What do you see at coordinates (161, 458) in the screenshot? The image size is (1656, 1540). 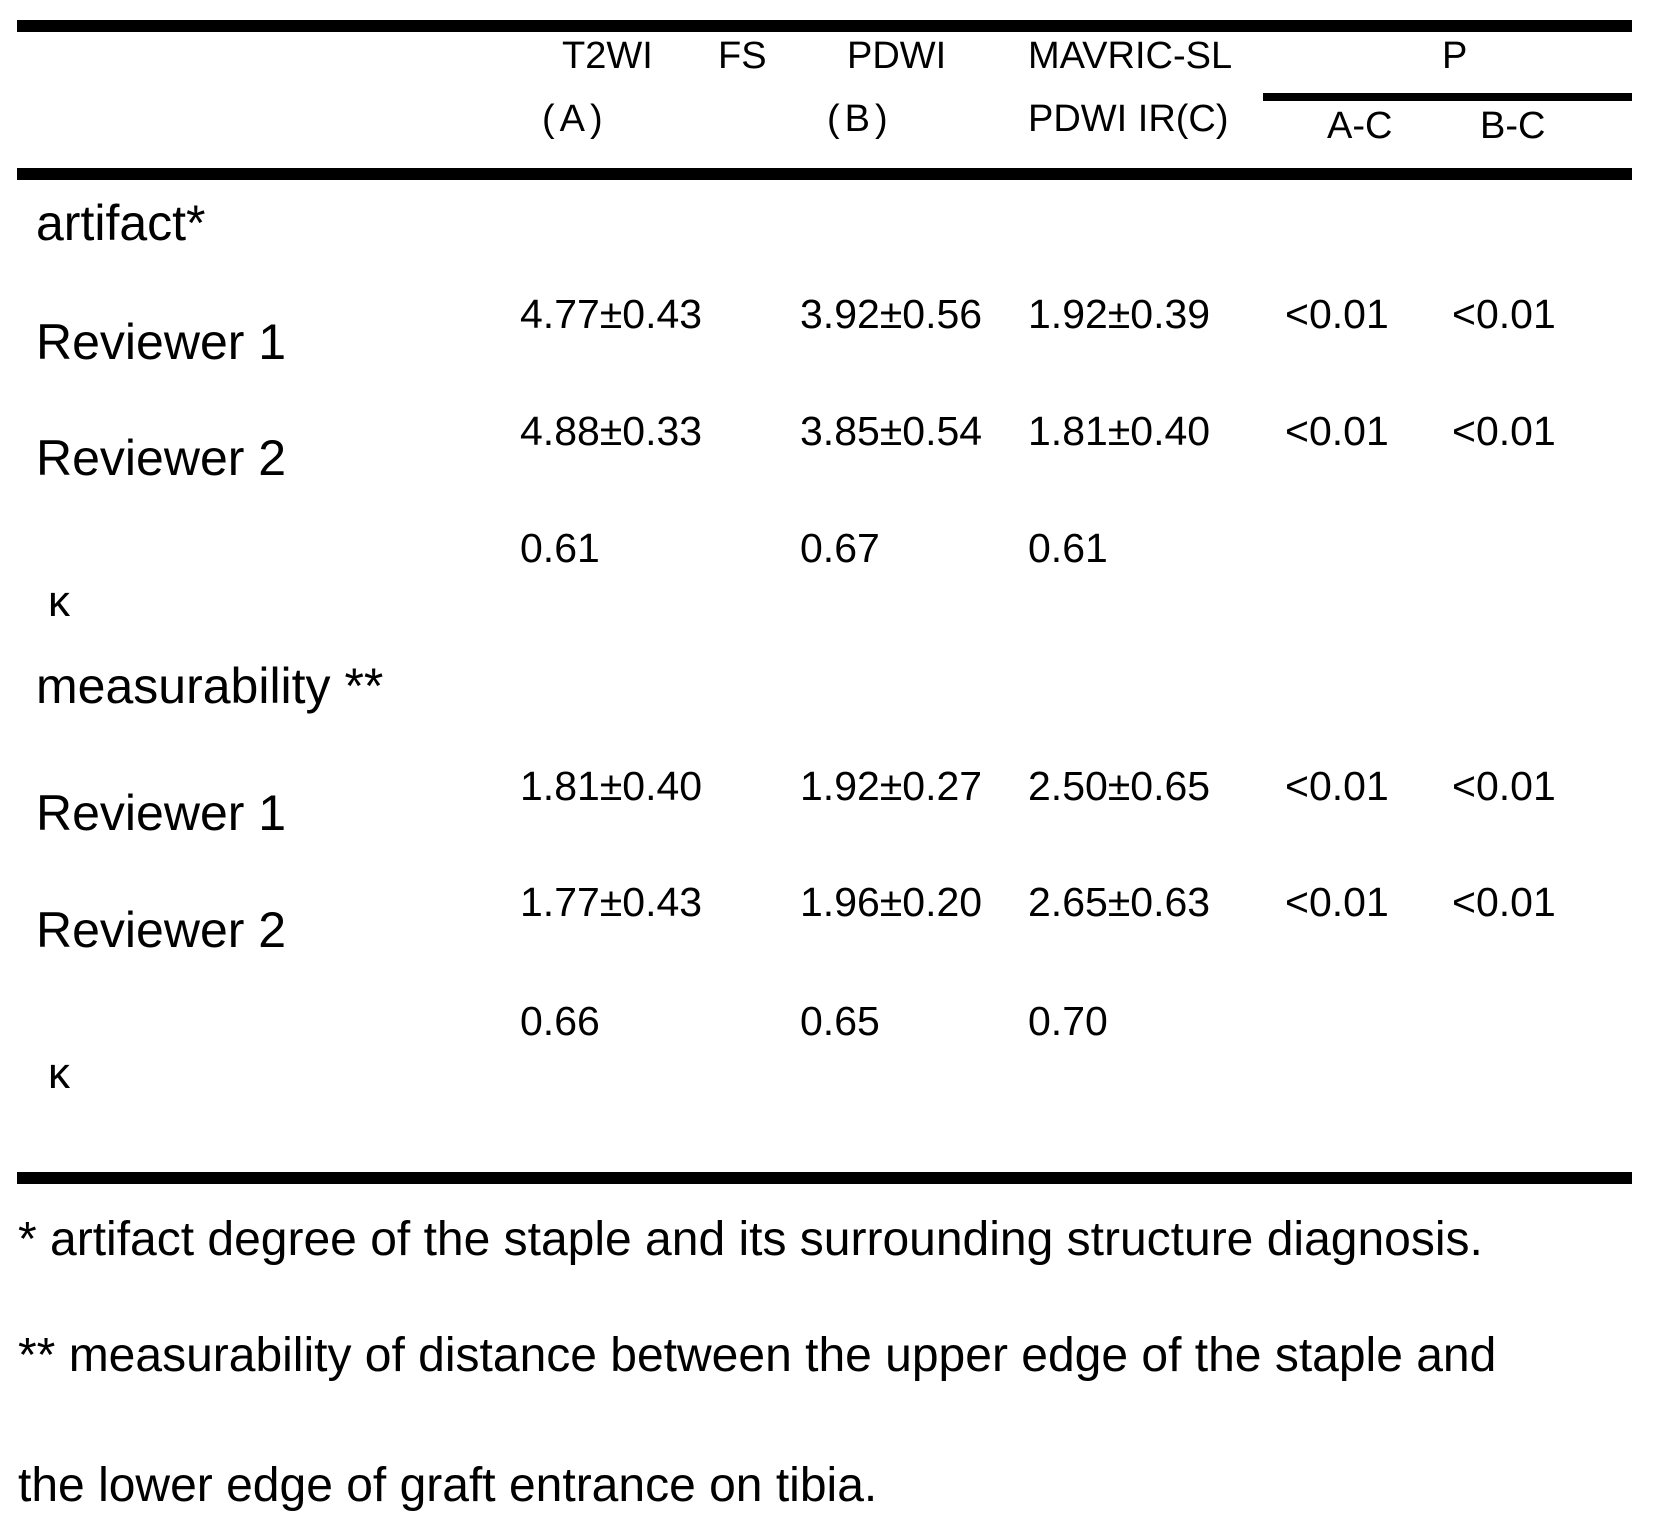 I see `row-label-artifact-reviewer-2: Reviewer 2` at bounding box center [161, 458].